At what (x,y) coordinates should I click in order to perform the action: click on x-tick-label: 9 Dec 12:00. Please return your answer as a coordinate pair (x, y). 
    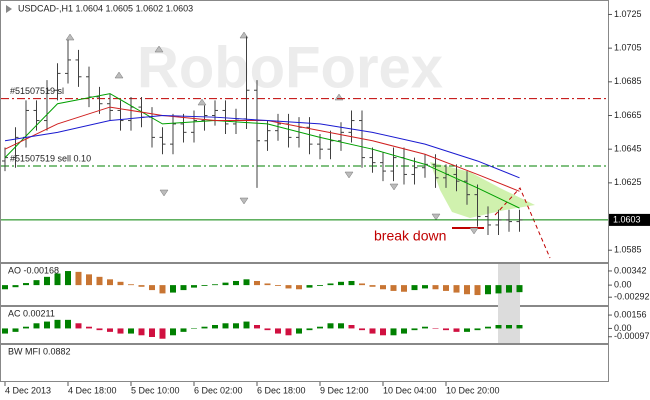
    Looking at the image, I should click on (344, 390).